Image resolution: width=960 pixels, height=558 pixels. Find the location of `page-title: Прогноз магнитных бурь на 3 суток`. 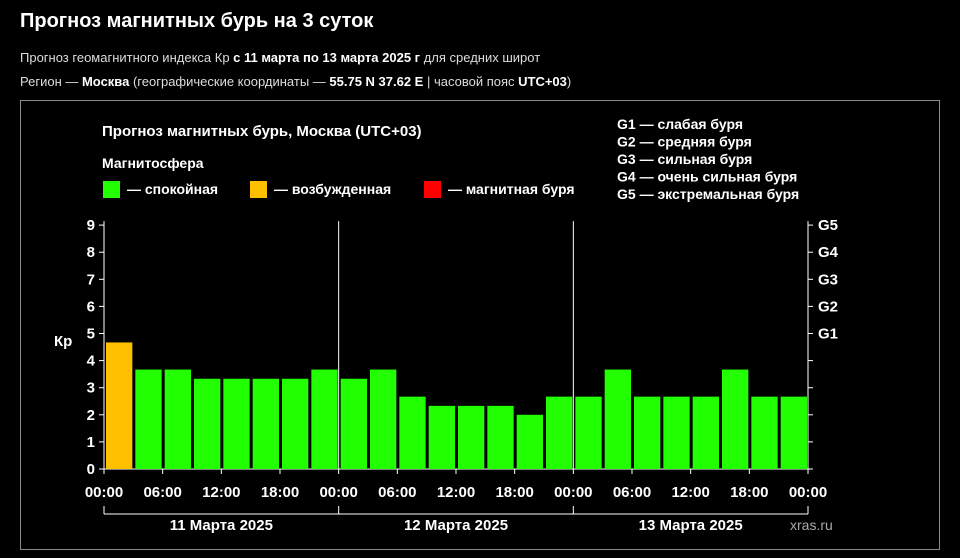

page-title: Прогноз магнитных бурь на 3 суток is located at coordinates (197, 21).